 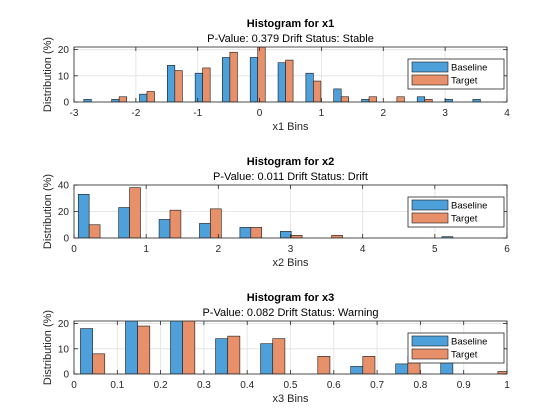 I want to click on axes-box, so click(x=290, y=74).